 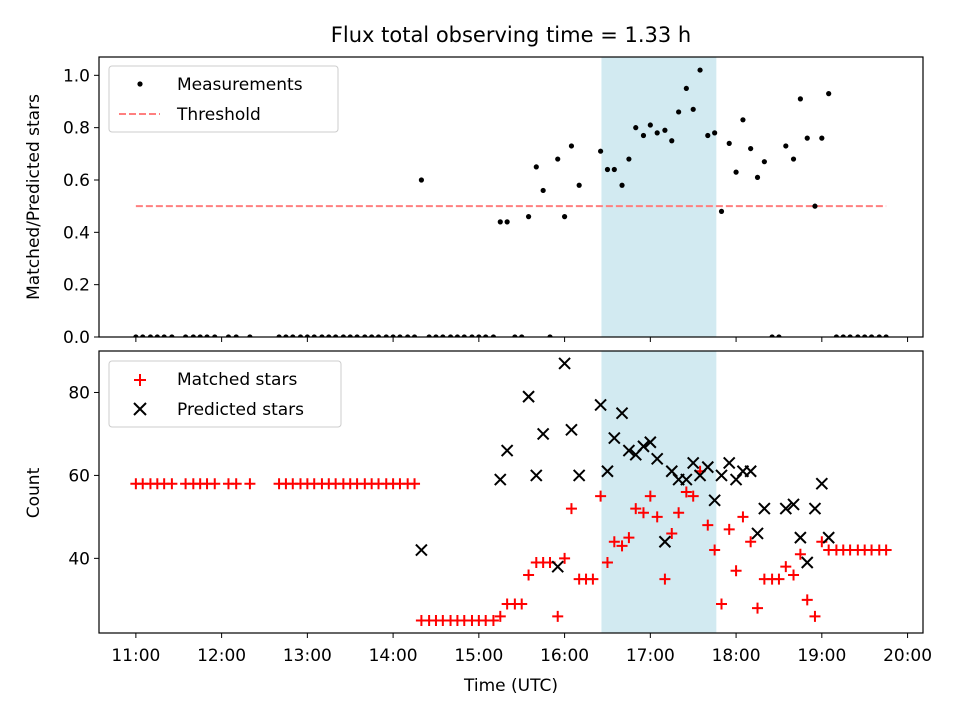 I want to click on y-tick-label-ratio: 0.6, so click(x=76, y=181).